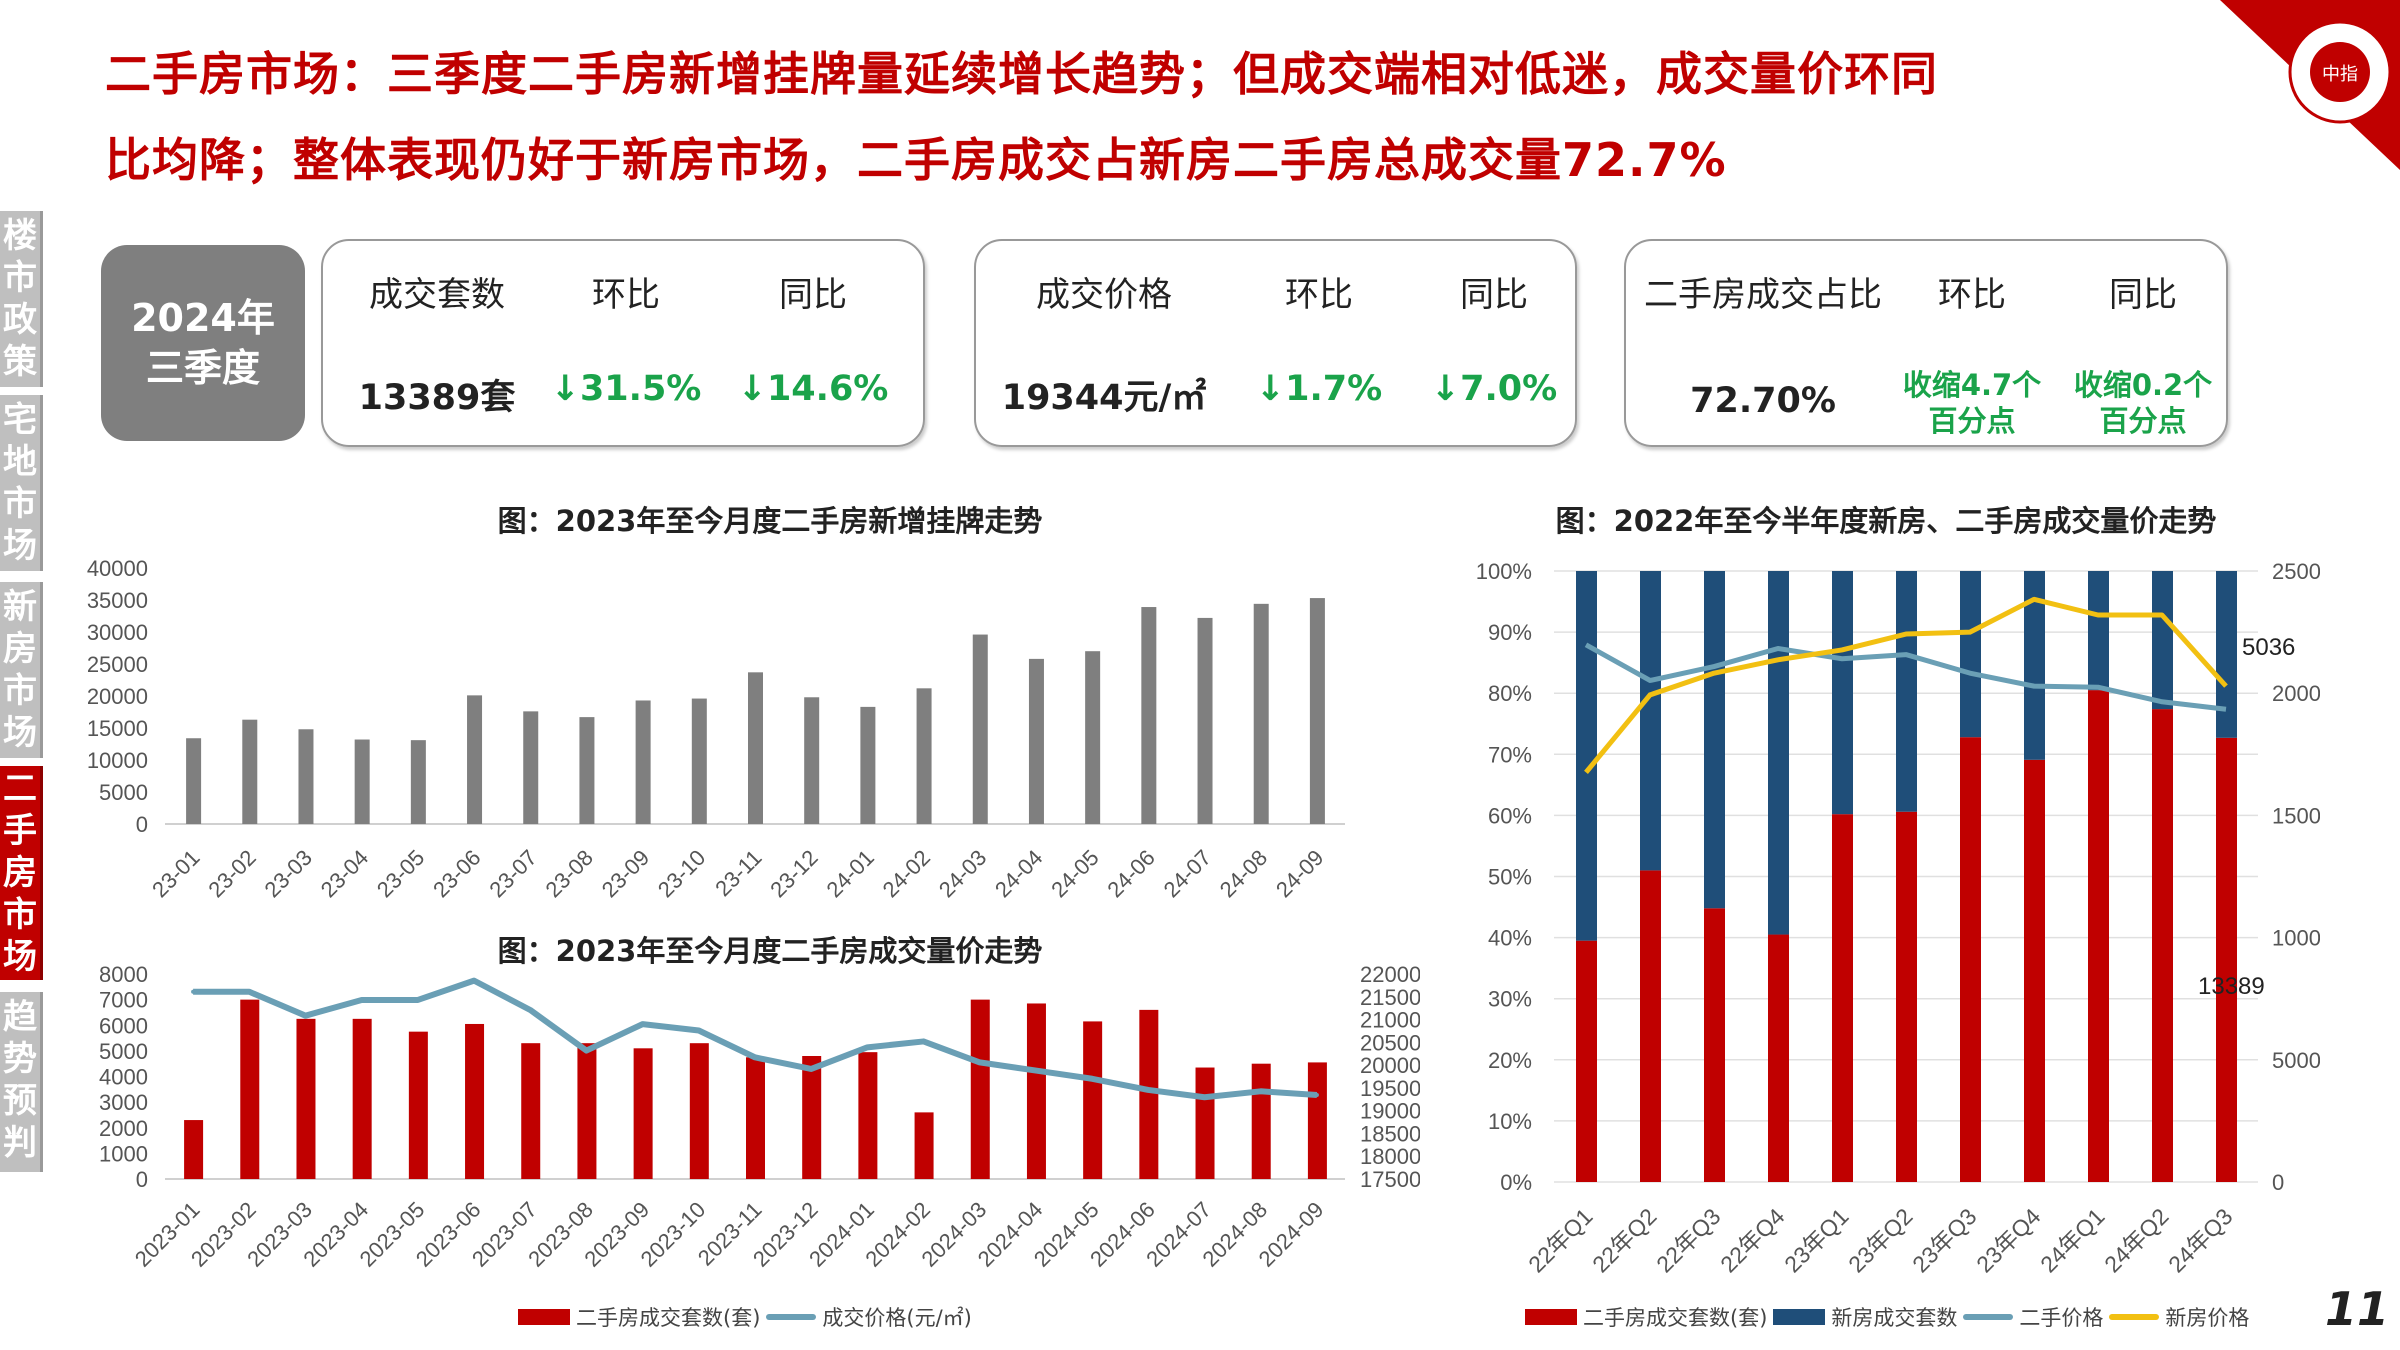  I want to click on kpi-price-card: 成交价格 环比 同比 19344元/㎡ ↓1.7% ↓7.0%, so click(1275, 343).